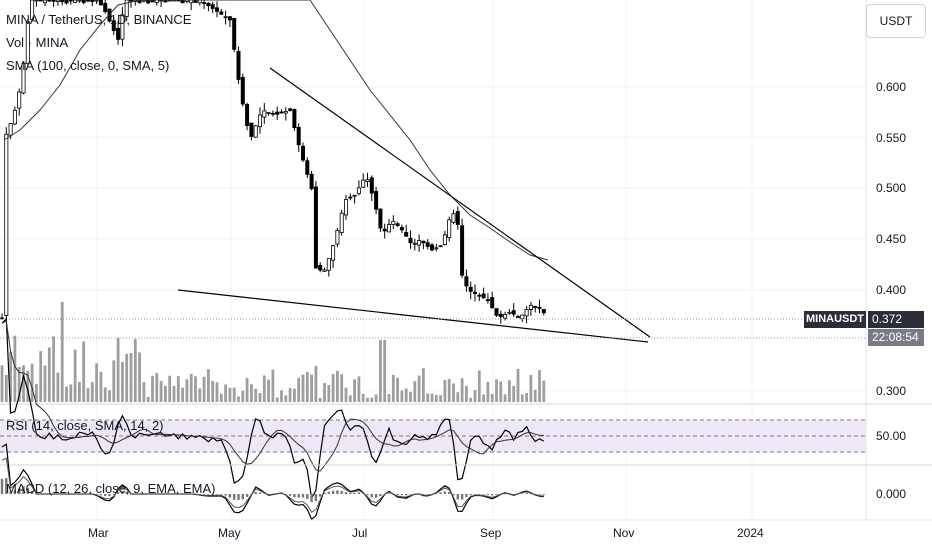 The width and height of the screenshot is (932, 550). What do you see at coordinates (111, 488) in the screenshot?
I see `macd-legend: MACD (12, 26, close, 9, EMA, EMA)` at bounding box center [111, 488].